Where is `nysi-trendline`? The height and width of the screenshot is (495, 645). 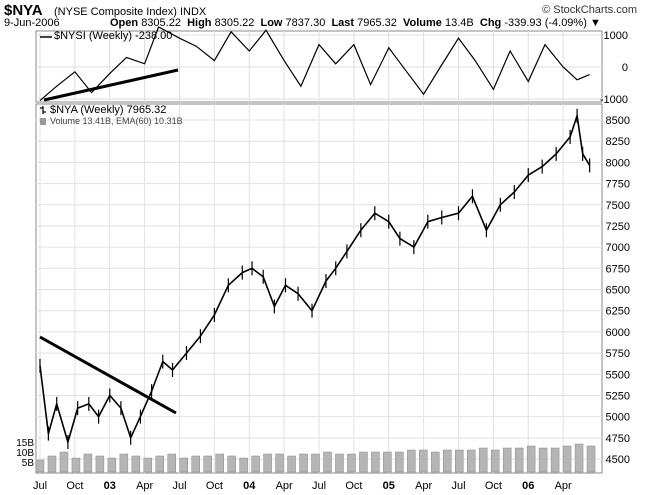
nysi-trendline is located at coordinates (111, 85).